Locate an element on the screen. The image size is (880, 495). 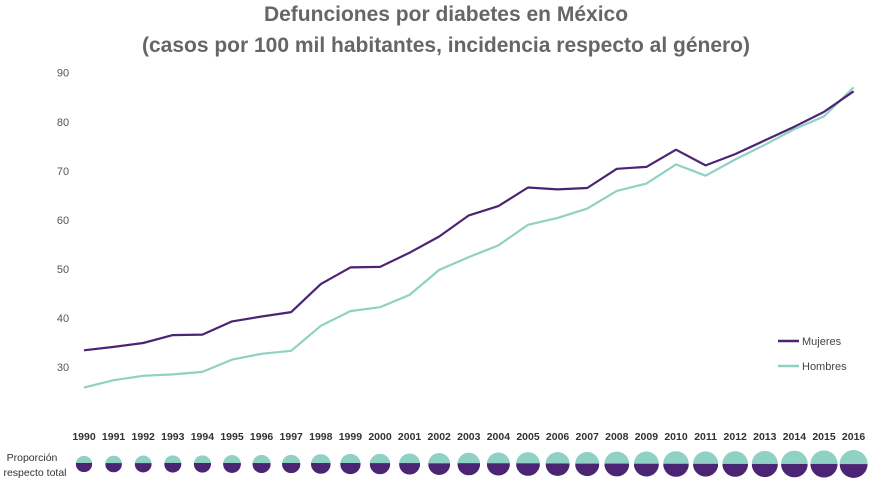
x-tick-label: 2001 is located at coordinates (410, 437).